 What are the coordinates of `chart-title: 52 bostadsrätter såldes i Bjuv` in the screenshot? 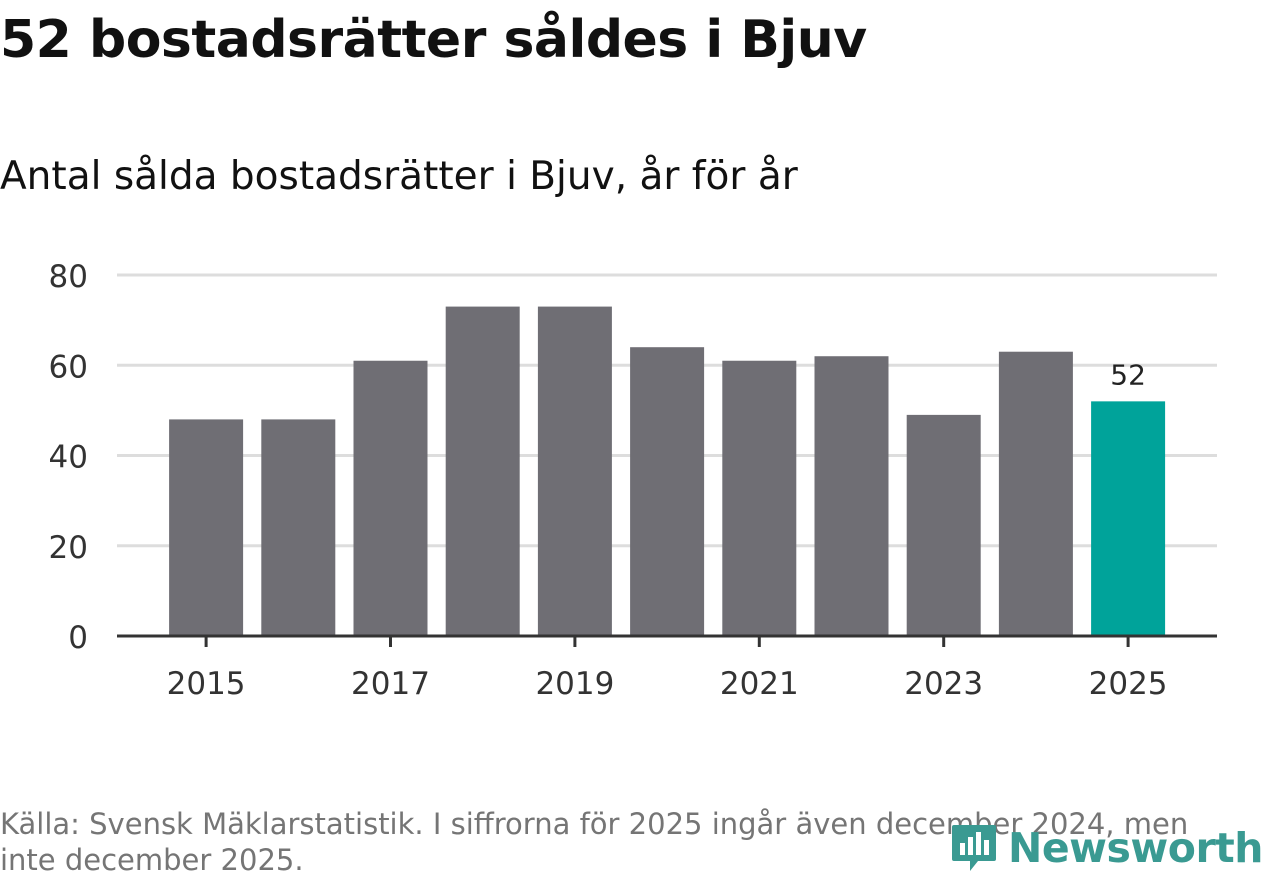 It's located at (433, 40).